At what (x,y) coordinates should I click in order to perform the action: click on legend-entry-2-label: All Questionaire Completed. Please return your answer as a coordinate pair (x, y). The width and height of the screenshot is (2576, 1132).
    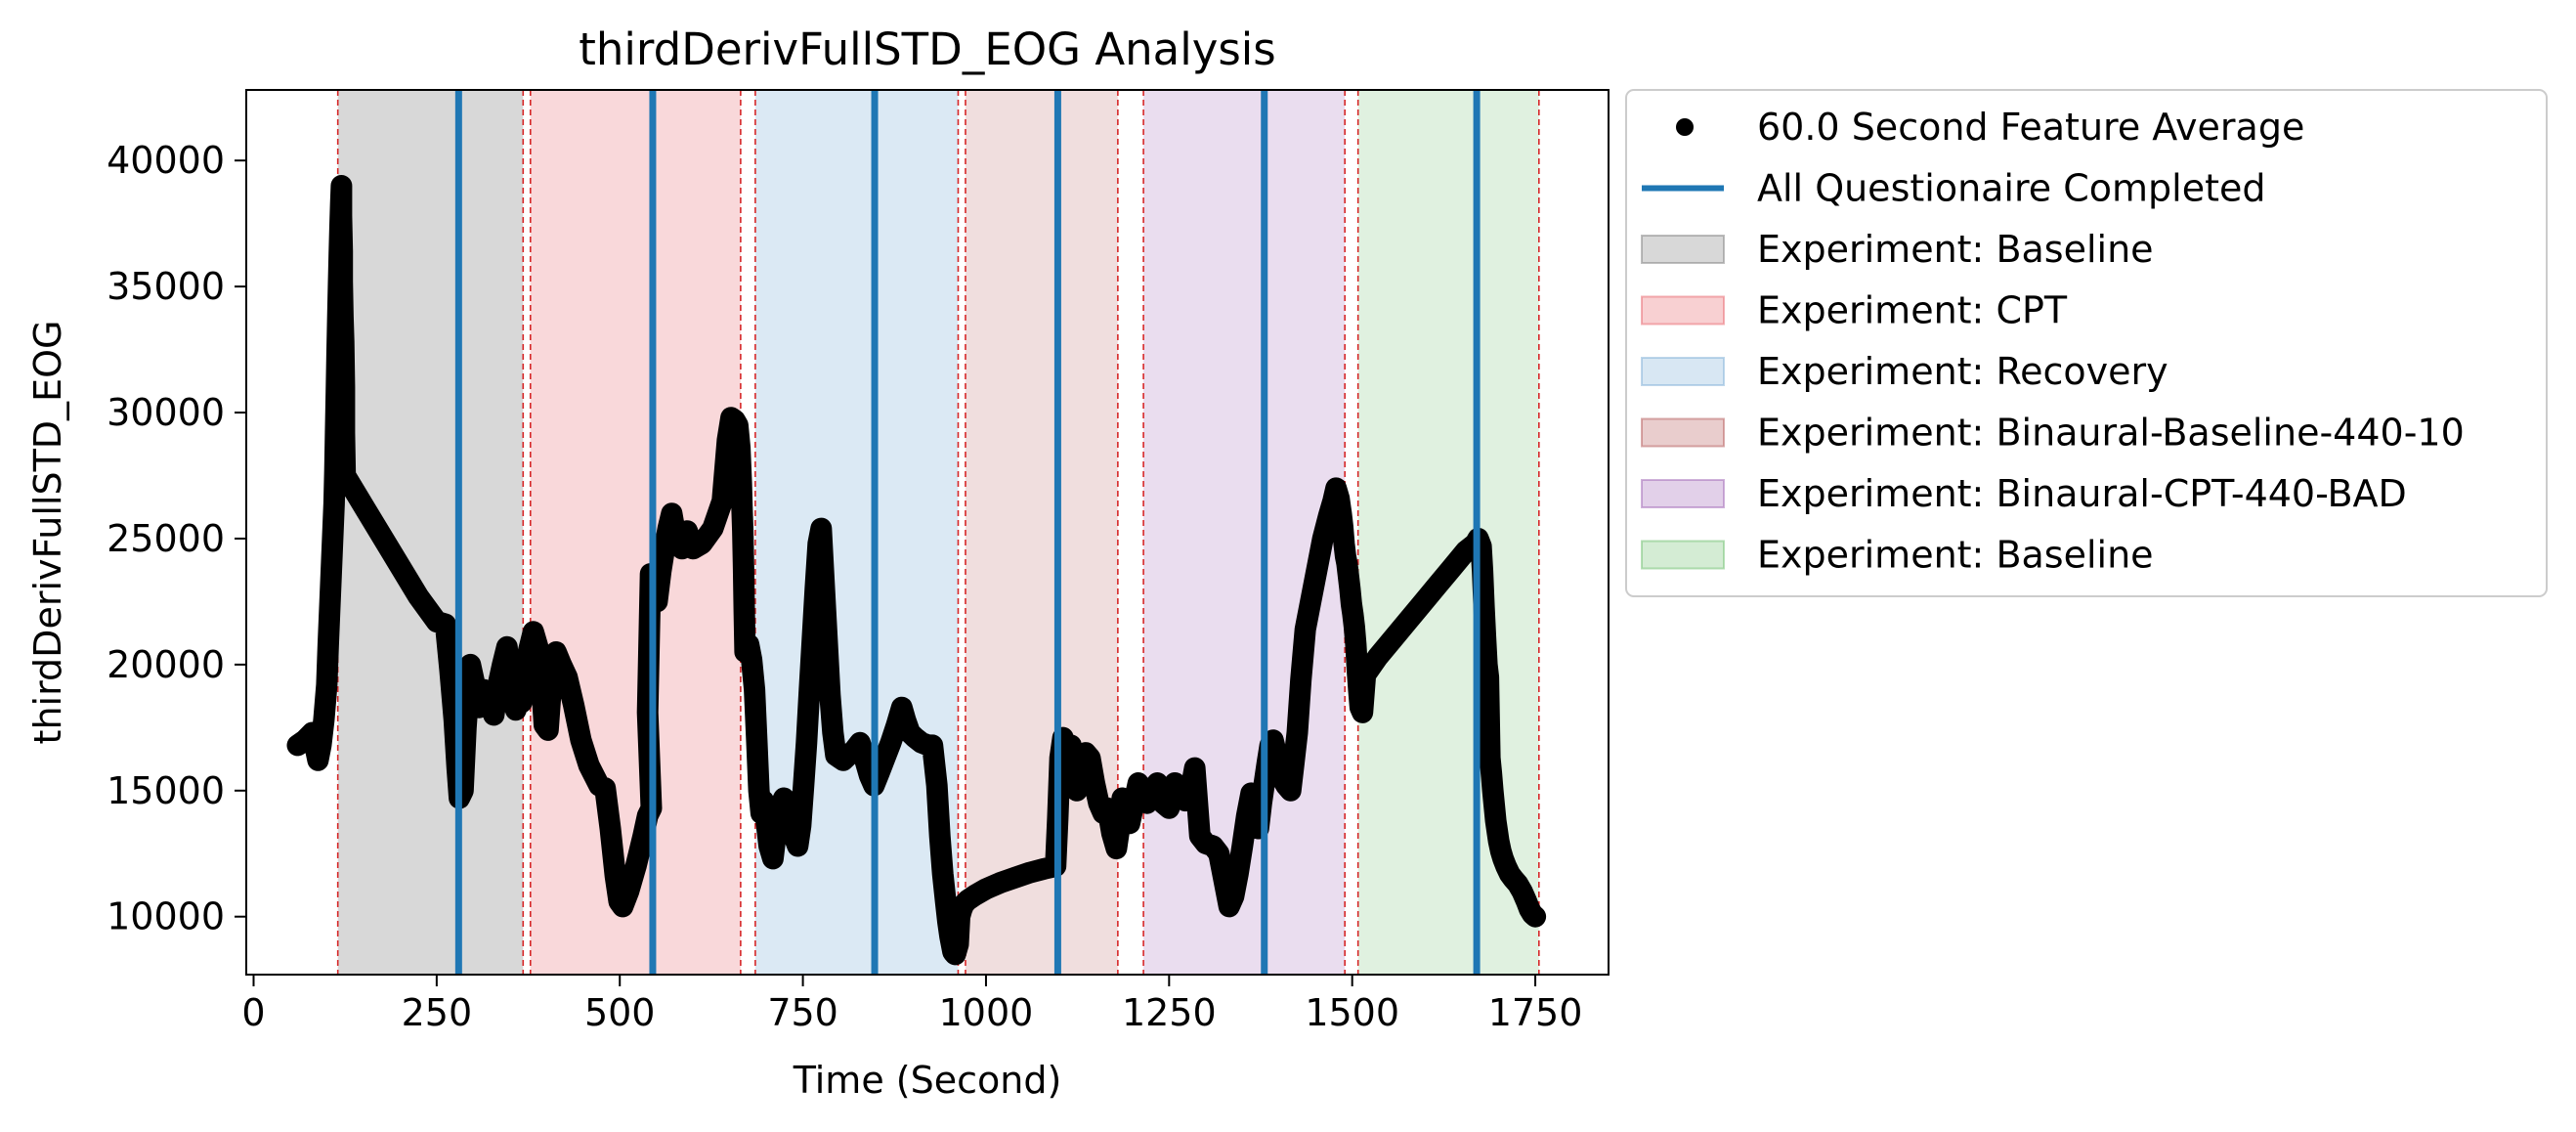
    Looking at the image, I should click on (2011, 188).